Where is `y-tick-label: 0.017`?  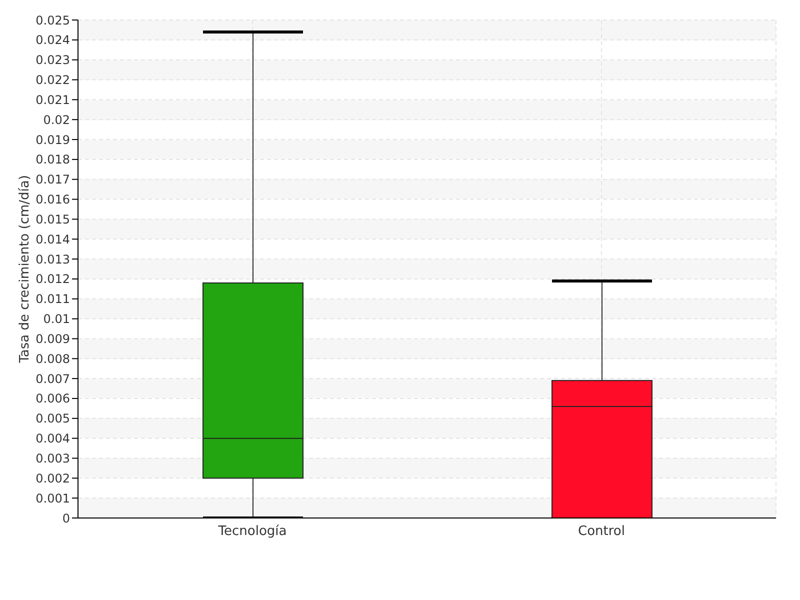
y-tick-label: 0.017 is located at coordinates (53, 179).